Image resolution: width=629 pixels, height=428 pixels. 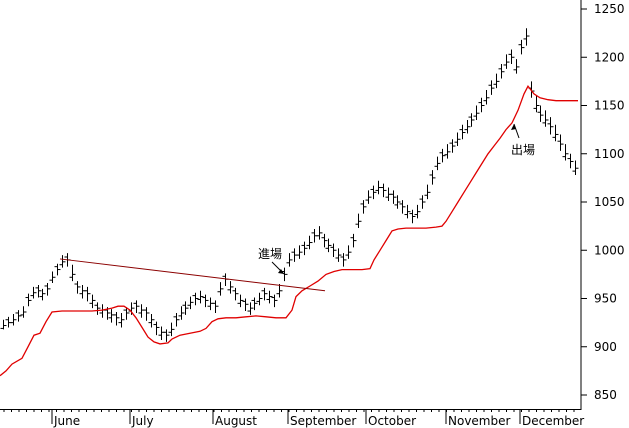 I want to click on y-tick-label: 850, so click(x=605, y=395).